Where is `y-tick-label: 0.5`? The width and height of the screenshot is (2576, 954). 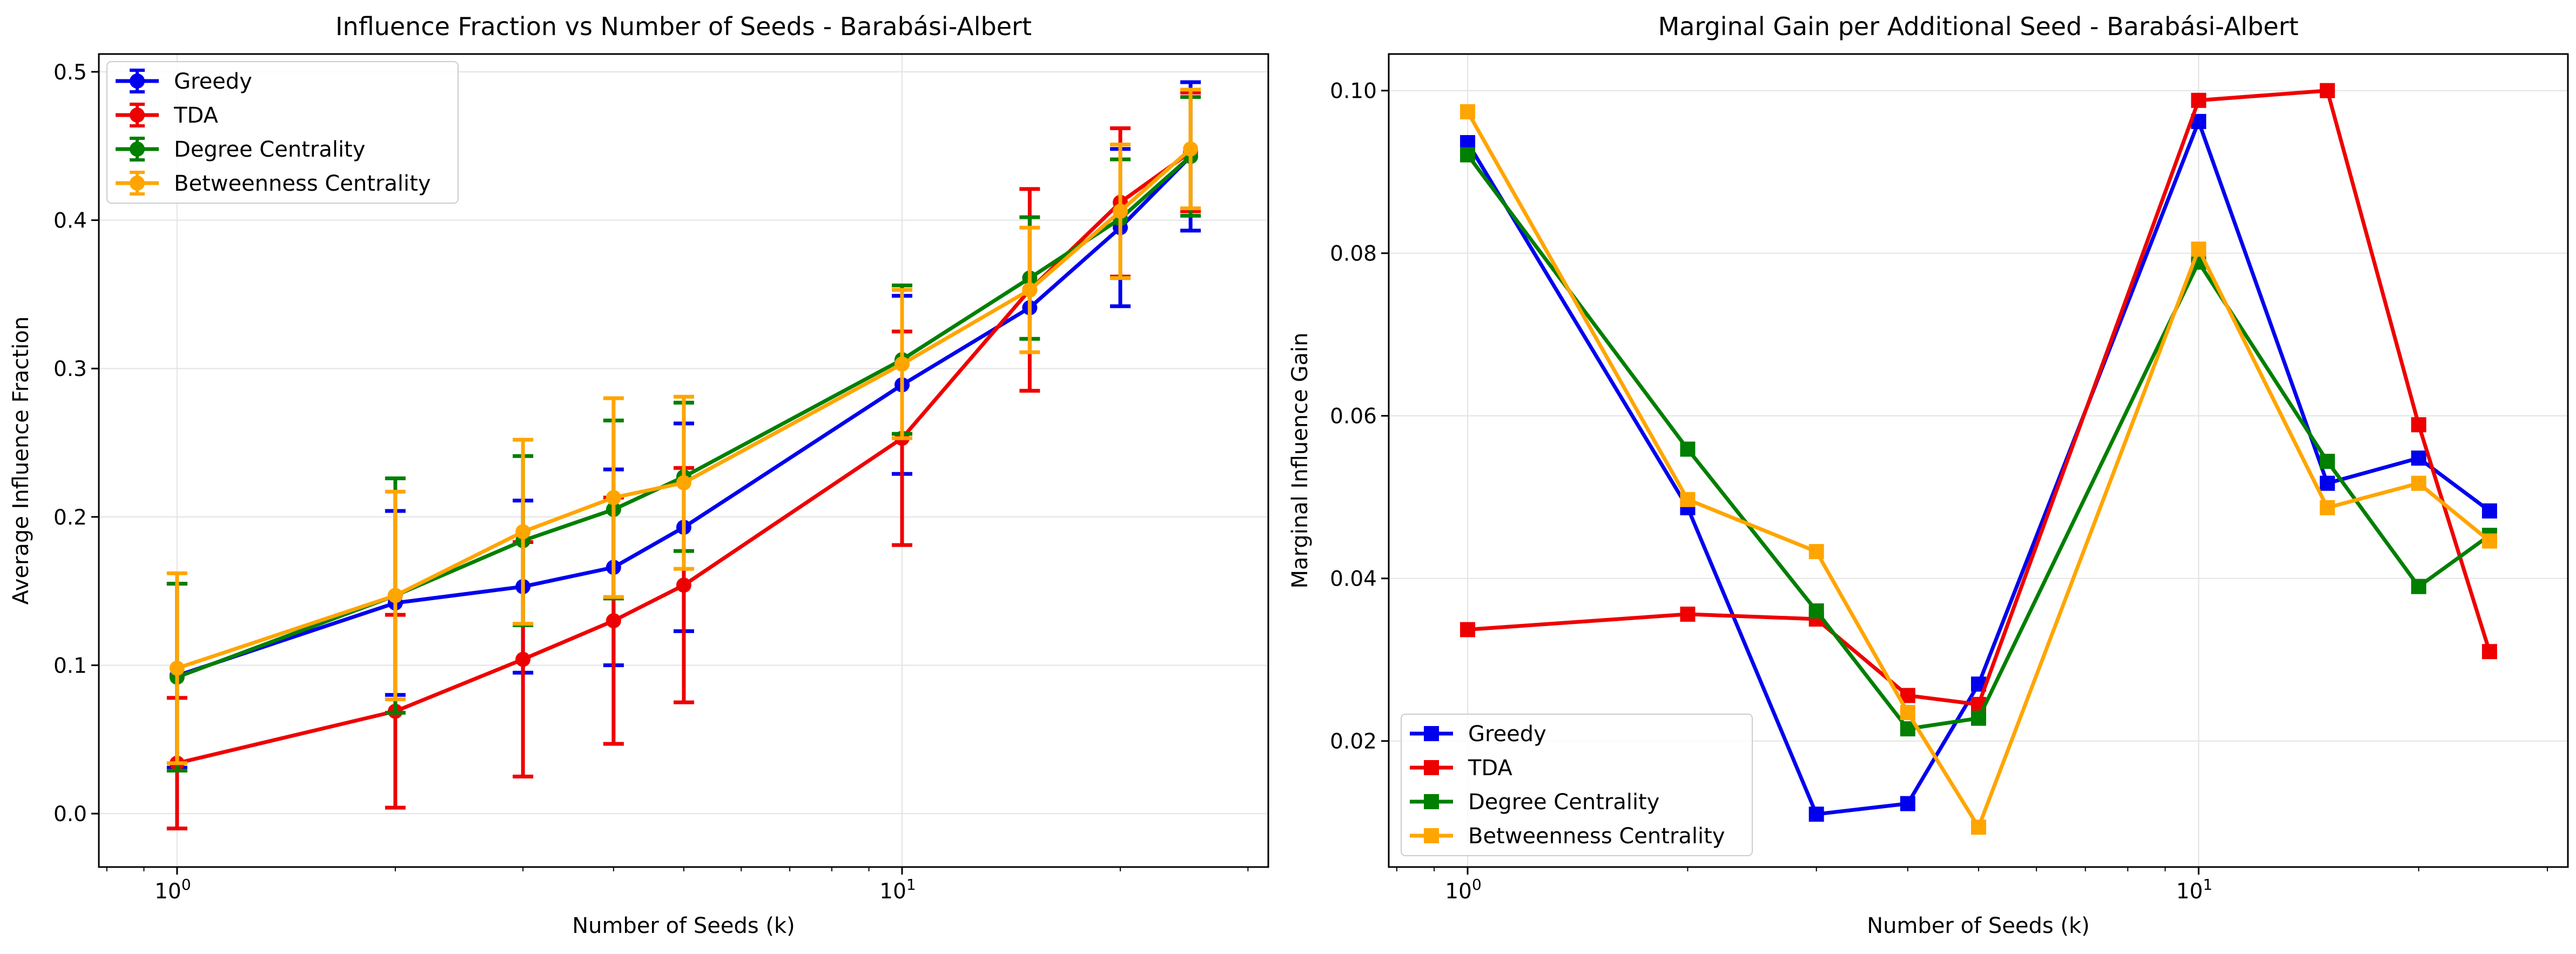 y-tick-label: 0.5 is located at coordinates (70, 73).